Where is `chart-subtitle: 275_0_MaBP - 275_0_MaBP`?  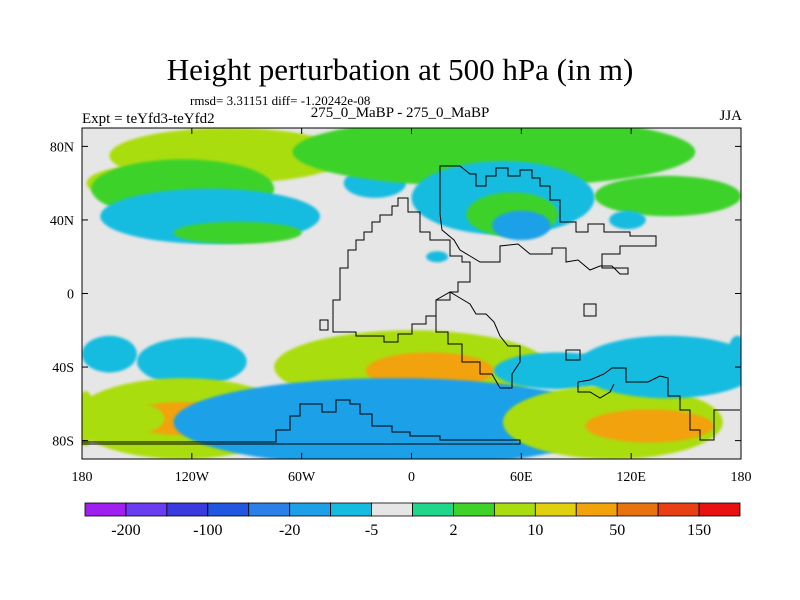
chart-subtitle: 275_0_MaBP - 275_0_MaBP is located at coordinates (400, 113).